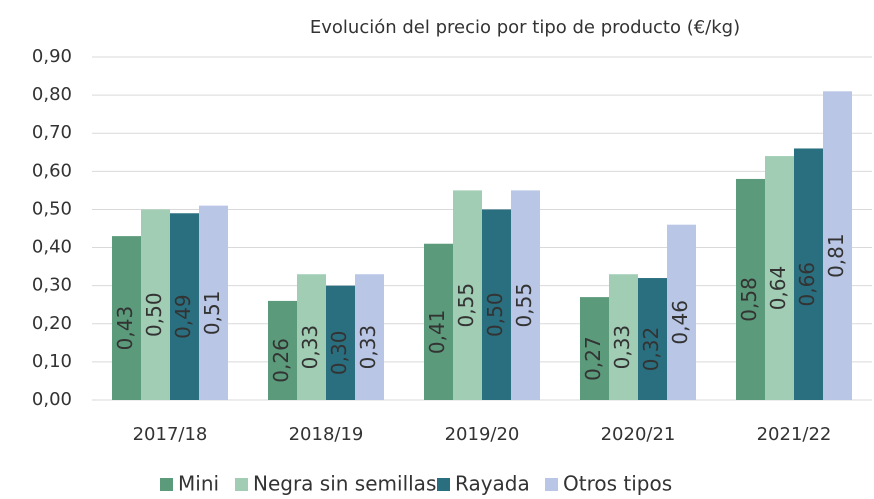 Image resolution: width=874 pixels, height=499 pixels. What do you see at coordinates (482, 434) in the screenshot?
I see `x-tick-label: 2019/20` at bounding box center [482, 434].